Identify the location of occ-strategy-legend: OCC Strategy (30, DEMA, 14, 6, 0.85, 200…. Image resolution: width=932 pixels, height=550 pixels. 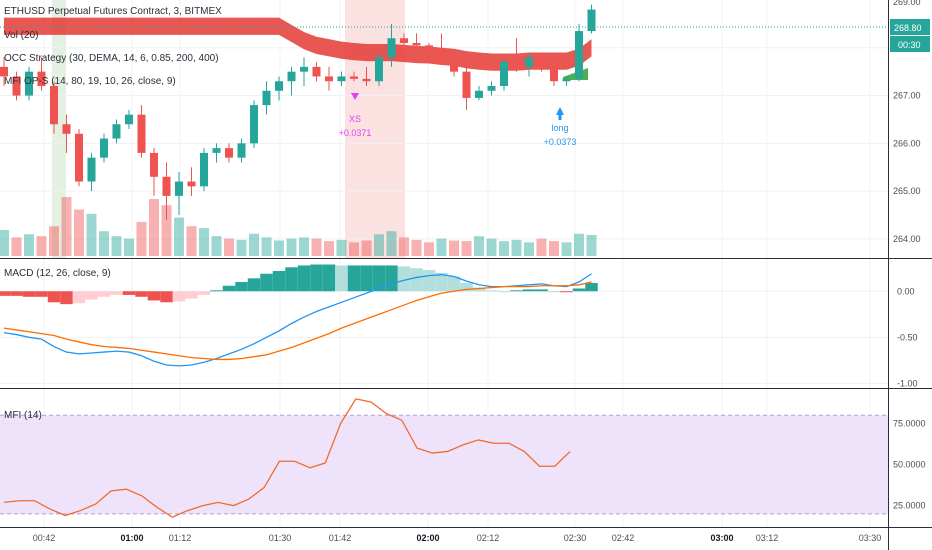
(111, 58).